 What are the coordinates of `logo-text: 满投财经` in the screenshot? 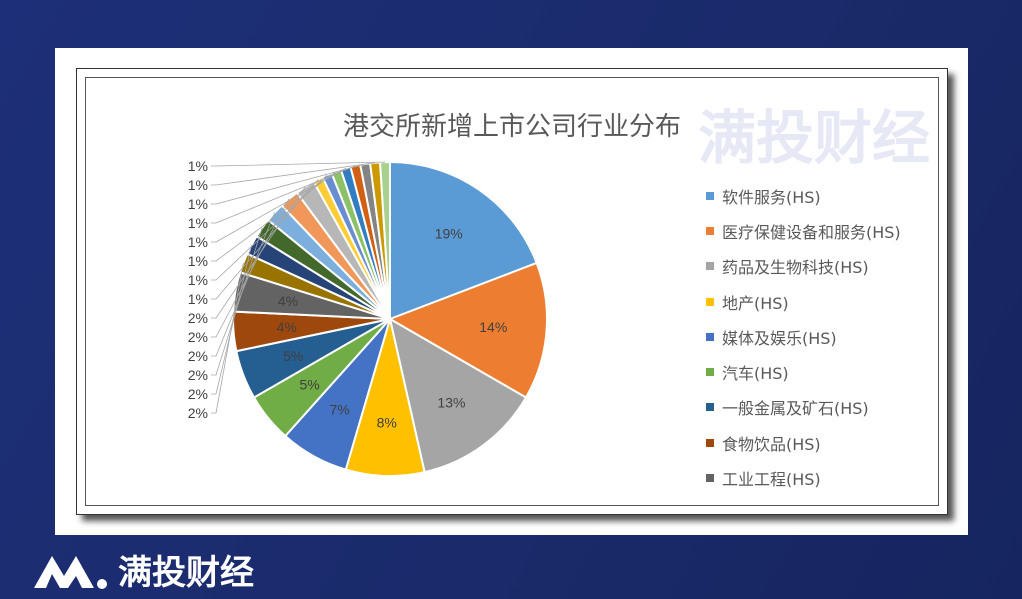 It's located at (186, 573).